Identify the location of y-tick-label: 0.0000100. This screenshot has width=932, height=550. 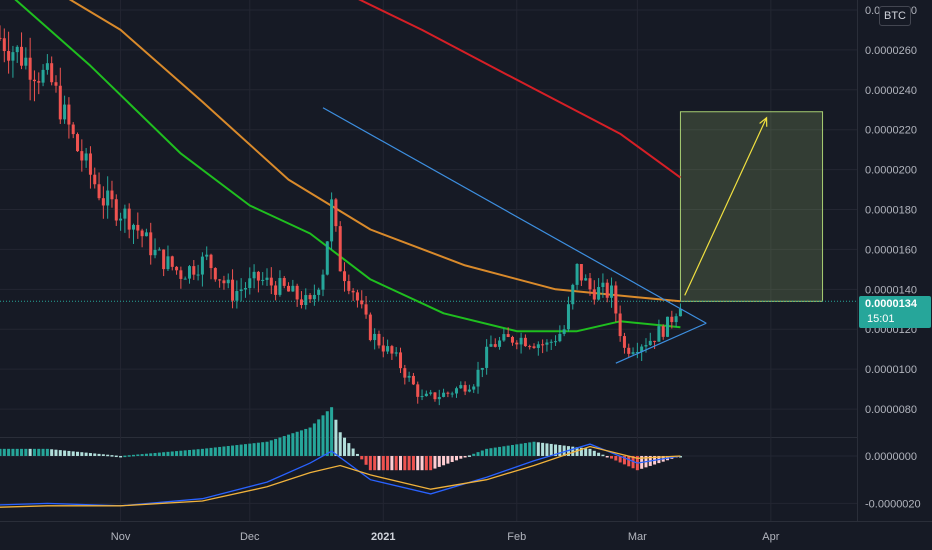
(891, 370).